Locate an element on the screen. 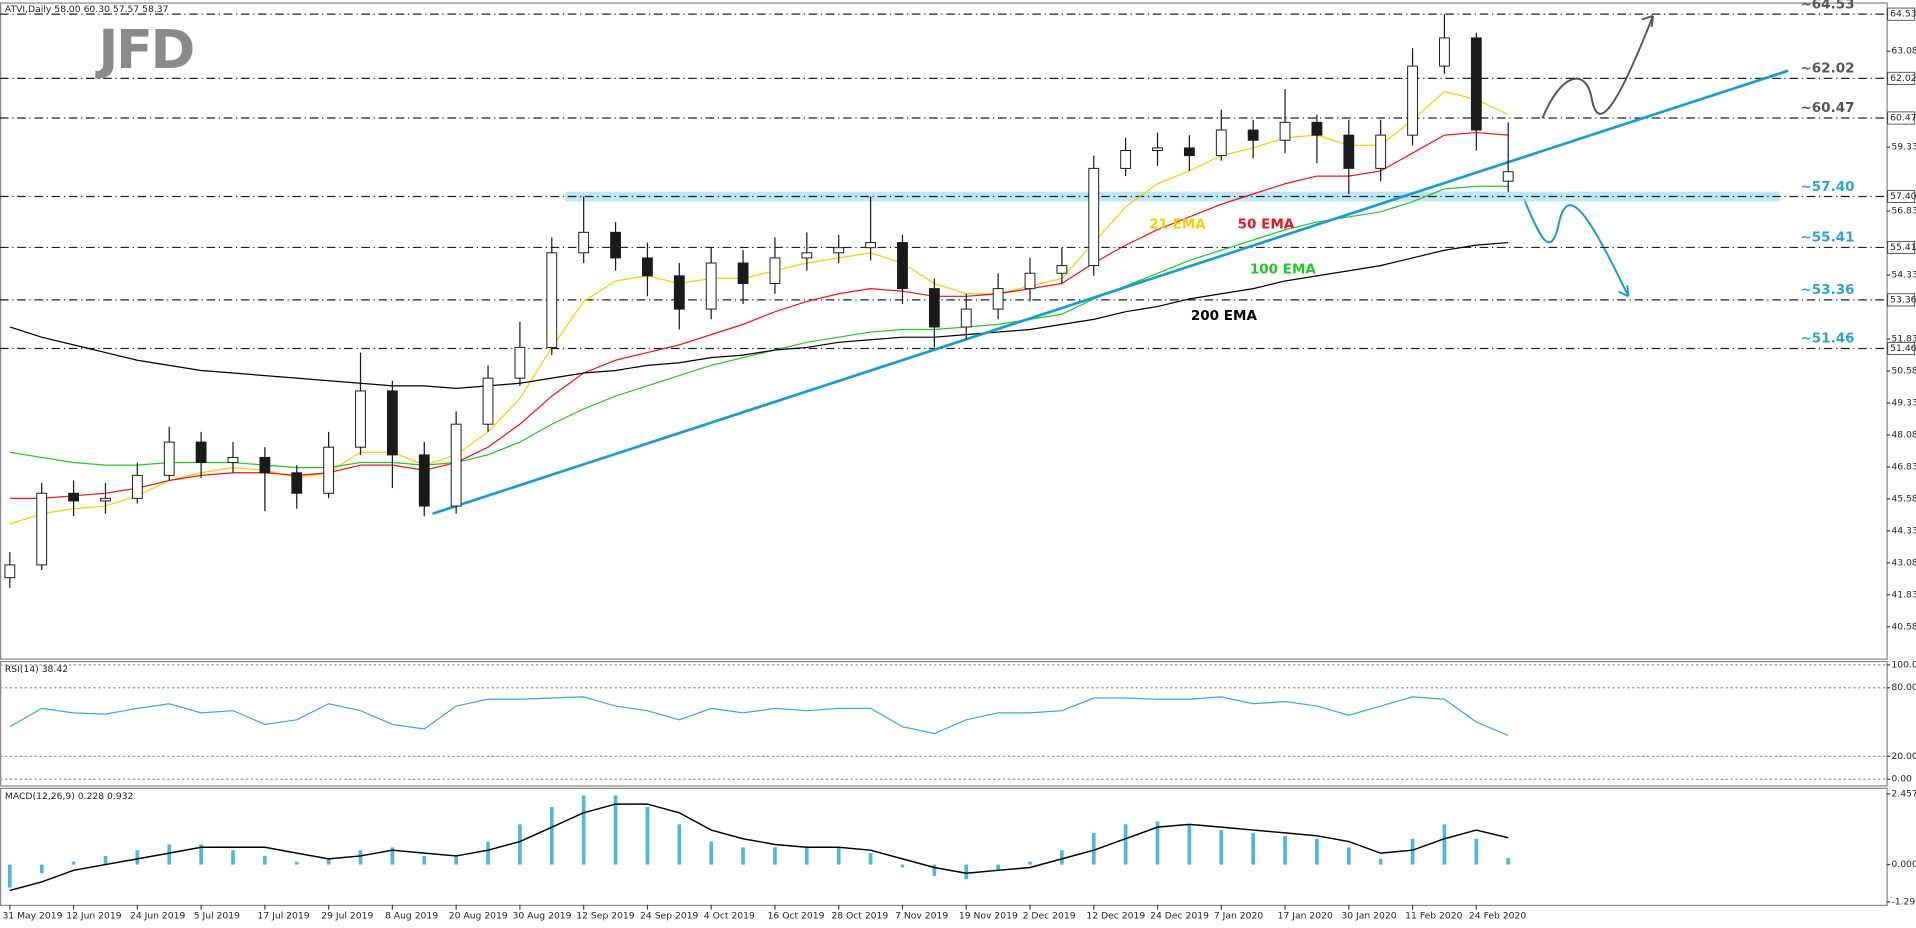 Image resolution: width=1916 pixels, height=928 pixels. y-tick-label: 2.457 is located at coordinates (1903, 793).